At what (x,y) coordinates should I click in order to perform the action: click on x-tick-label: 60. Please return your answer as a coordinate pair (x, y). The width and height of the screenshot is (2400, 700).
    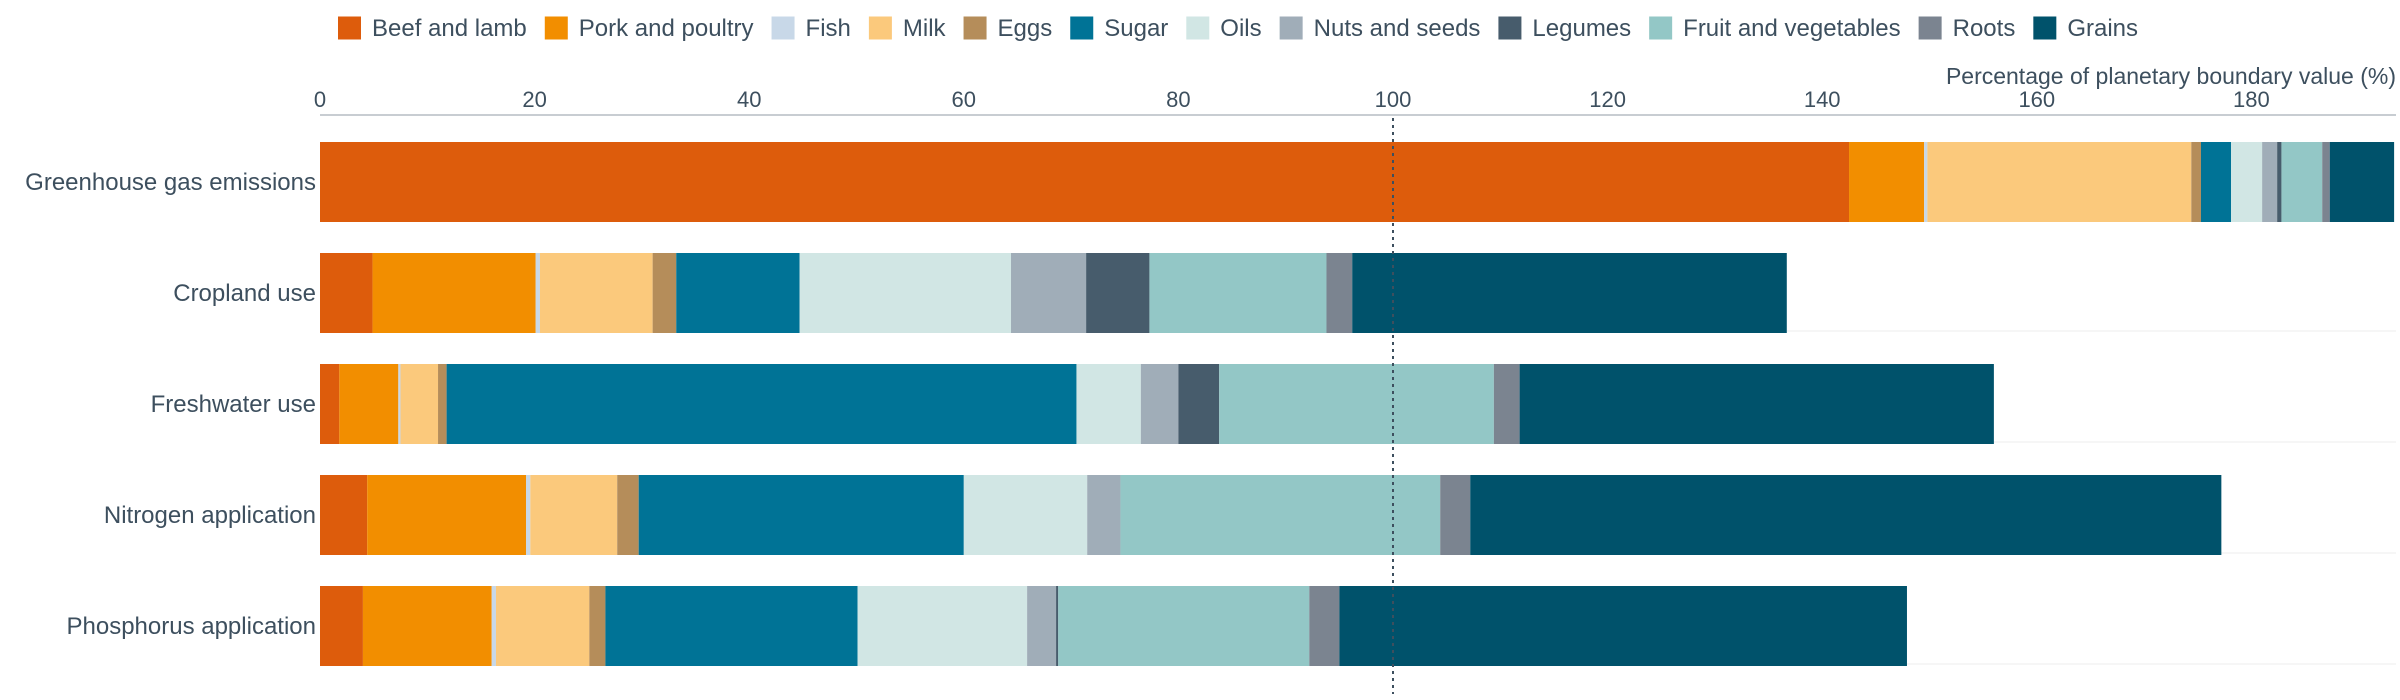
    Looking at the image, I should click on (964, 99).